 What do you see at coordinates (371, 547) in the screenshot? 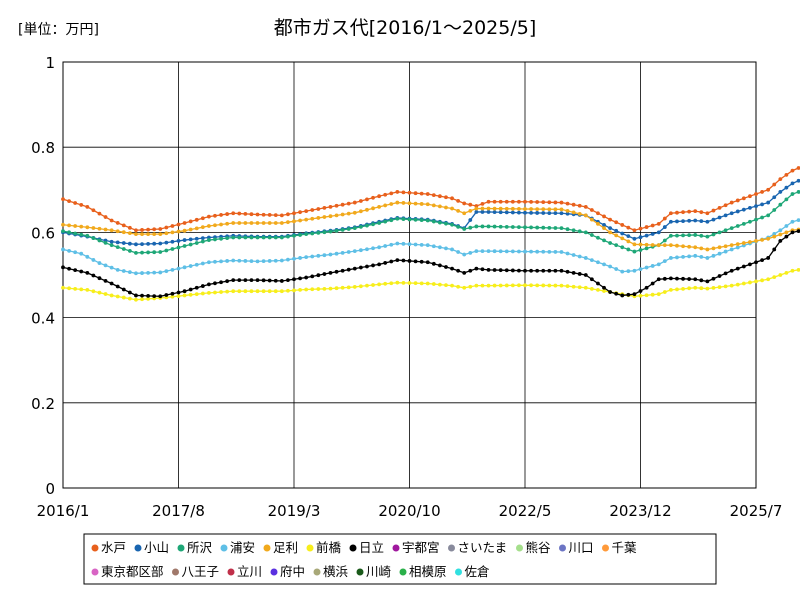
I see `legend-label: 日立` at bounding box center [371, 547].